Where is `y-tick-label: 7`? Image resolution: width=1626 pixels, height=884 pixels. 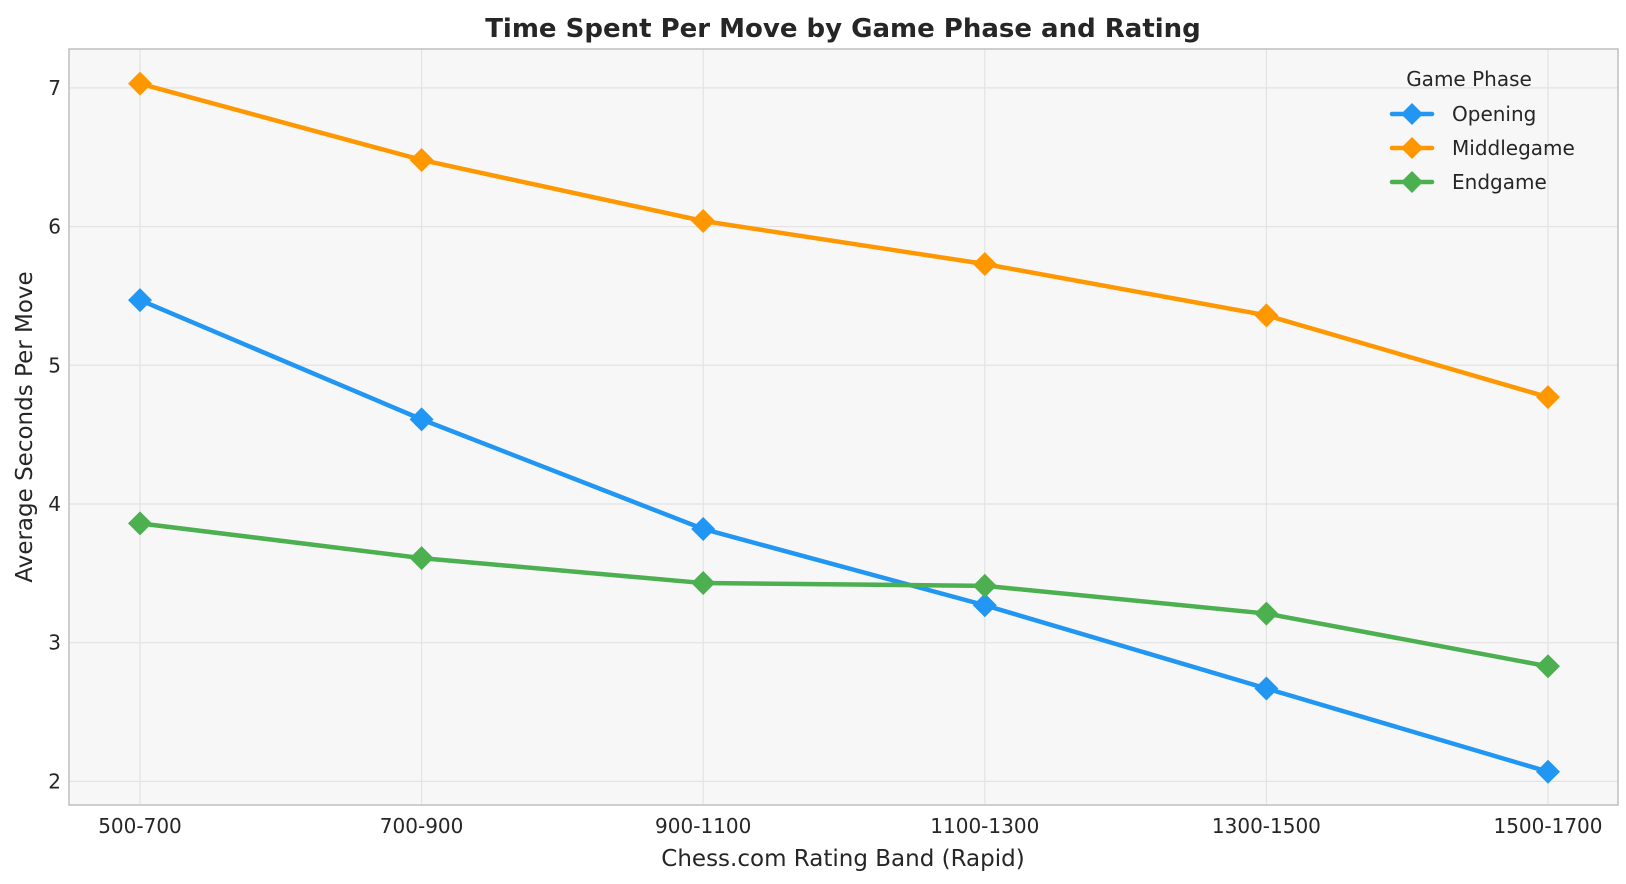
y-tick-label: 7 is located at coordinates (54, 88).